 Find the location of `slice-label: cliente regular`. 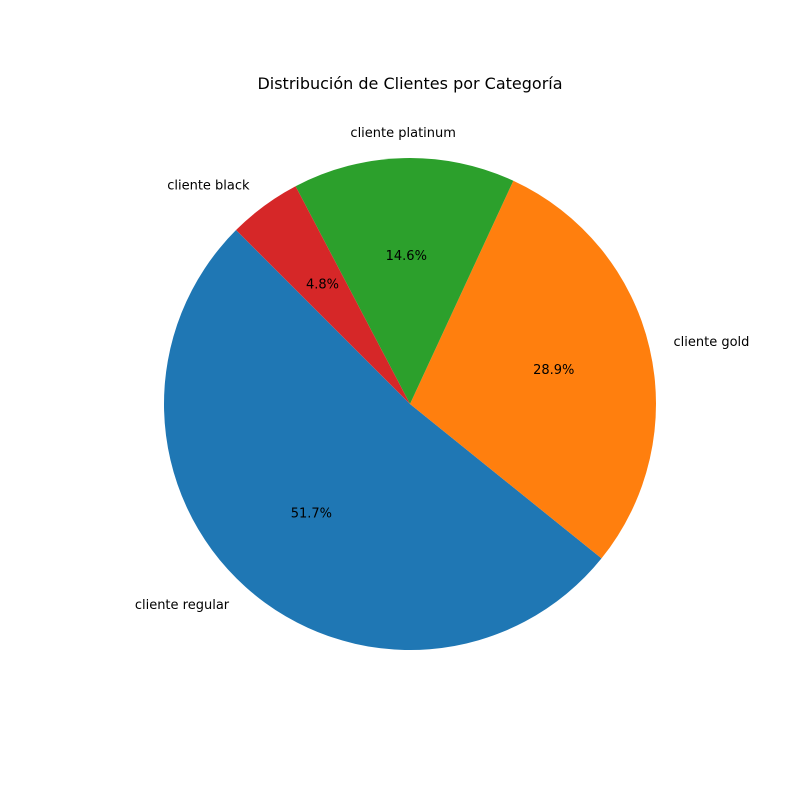

slice-label: cliente regular is located at coordinates (182, 605).